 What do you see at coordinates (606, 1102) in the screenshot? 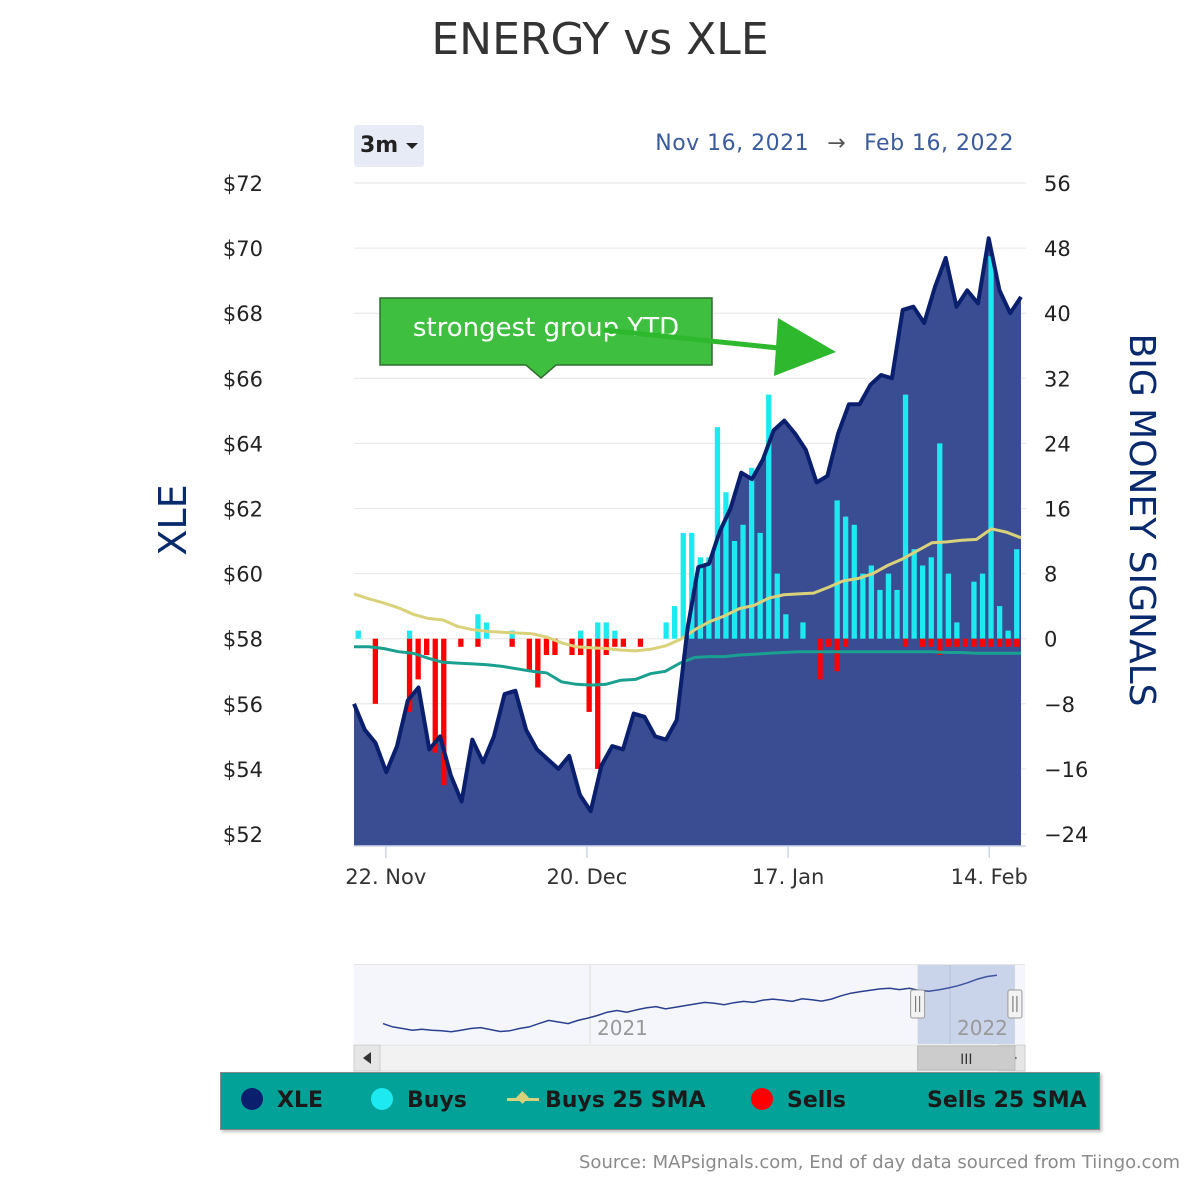
I see `legend-item-buys-sma: Buys 25 SMA` at bounding box center [606, 1102].